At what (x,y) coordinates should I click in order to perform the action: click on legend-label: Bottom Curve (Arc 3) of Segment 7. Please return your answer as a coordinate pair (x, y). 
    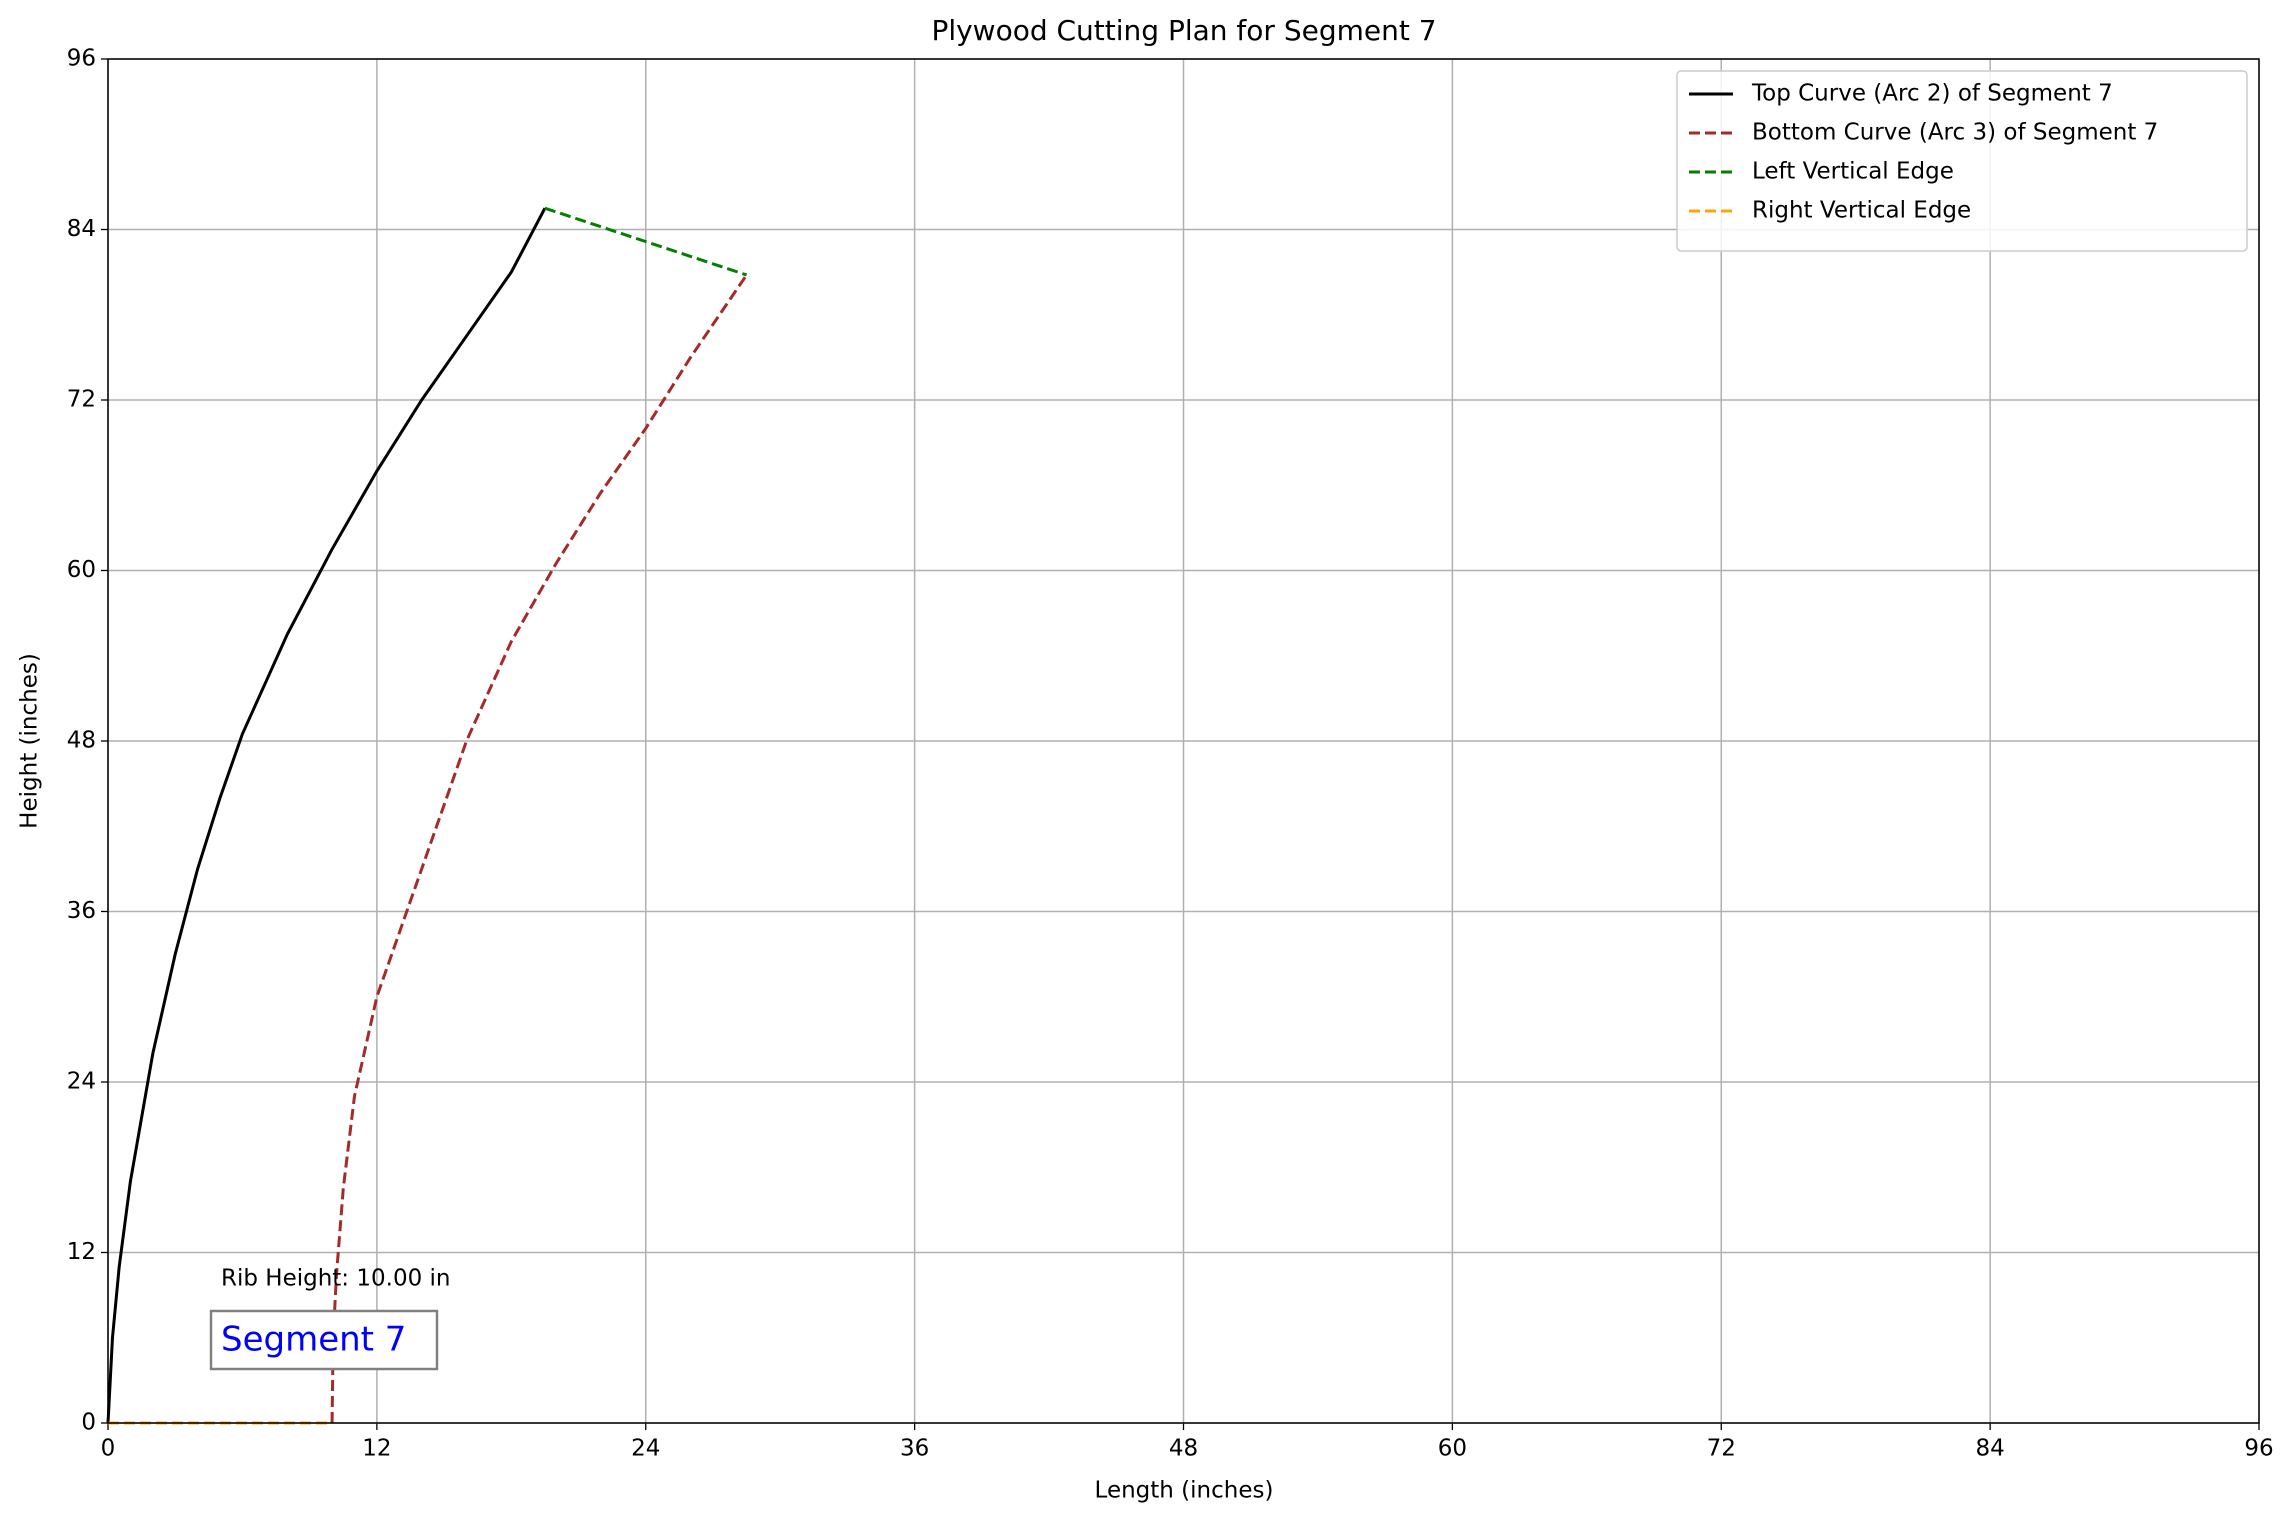
    Looking at the image, I should click on (1955, 133).